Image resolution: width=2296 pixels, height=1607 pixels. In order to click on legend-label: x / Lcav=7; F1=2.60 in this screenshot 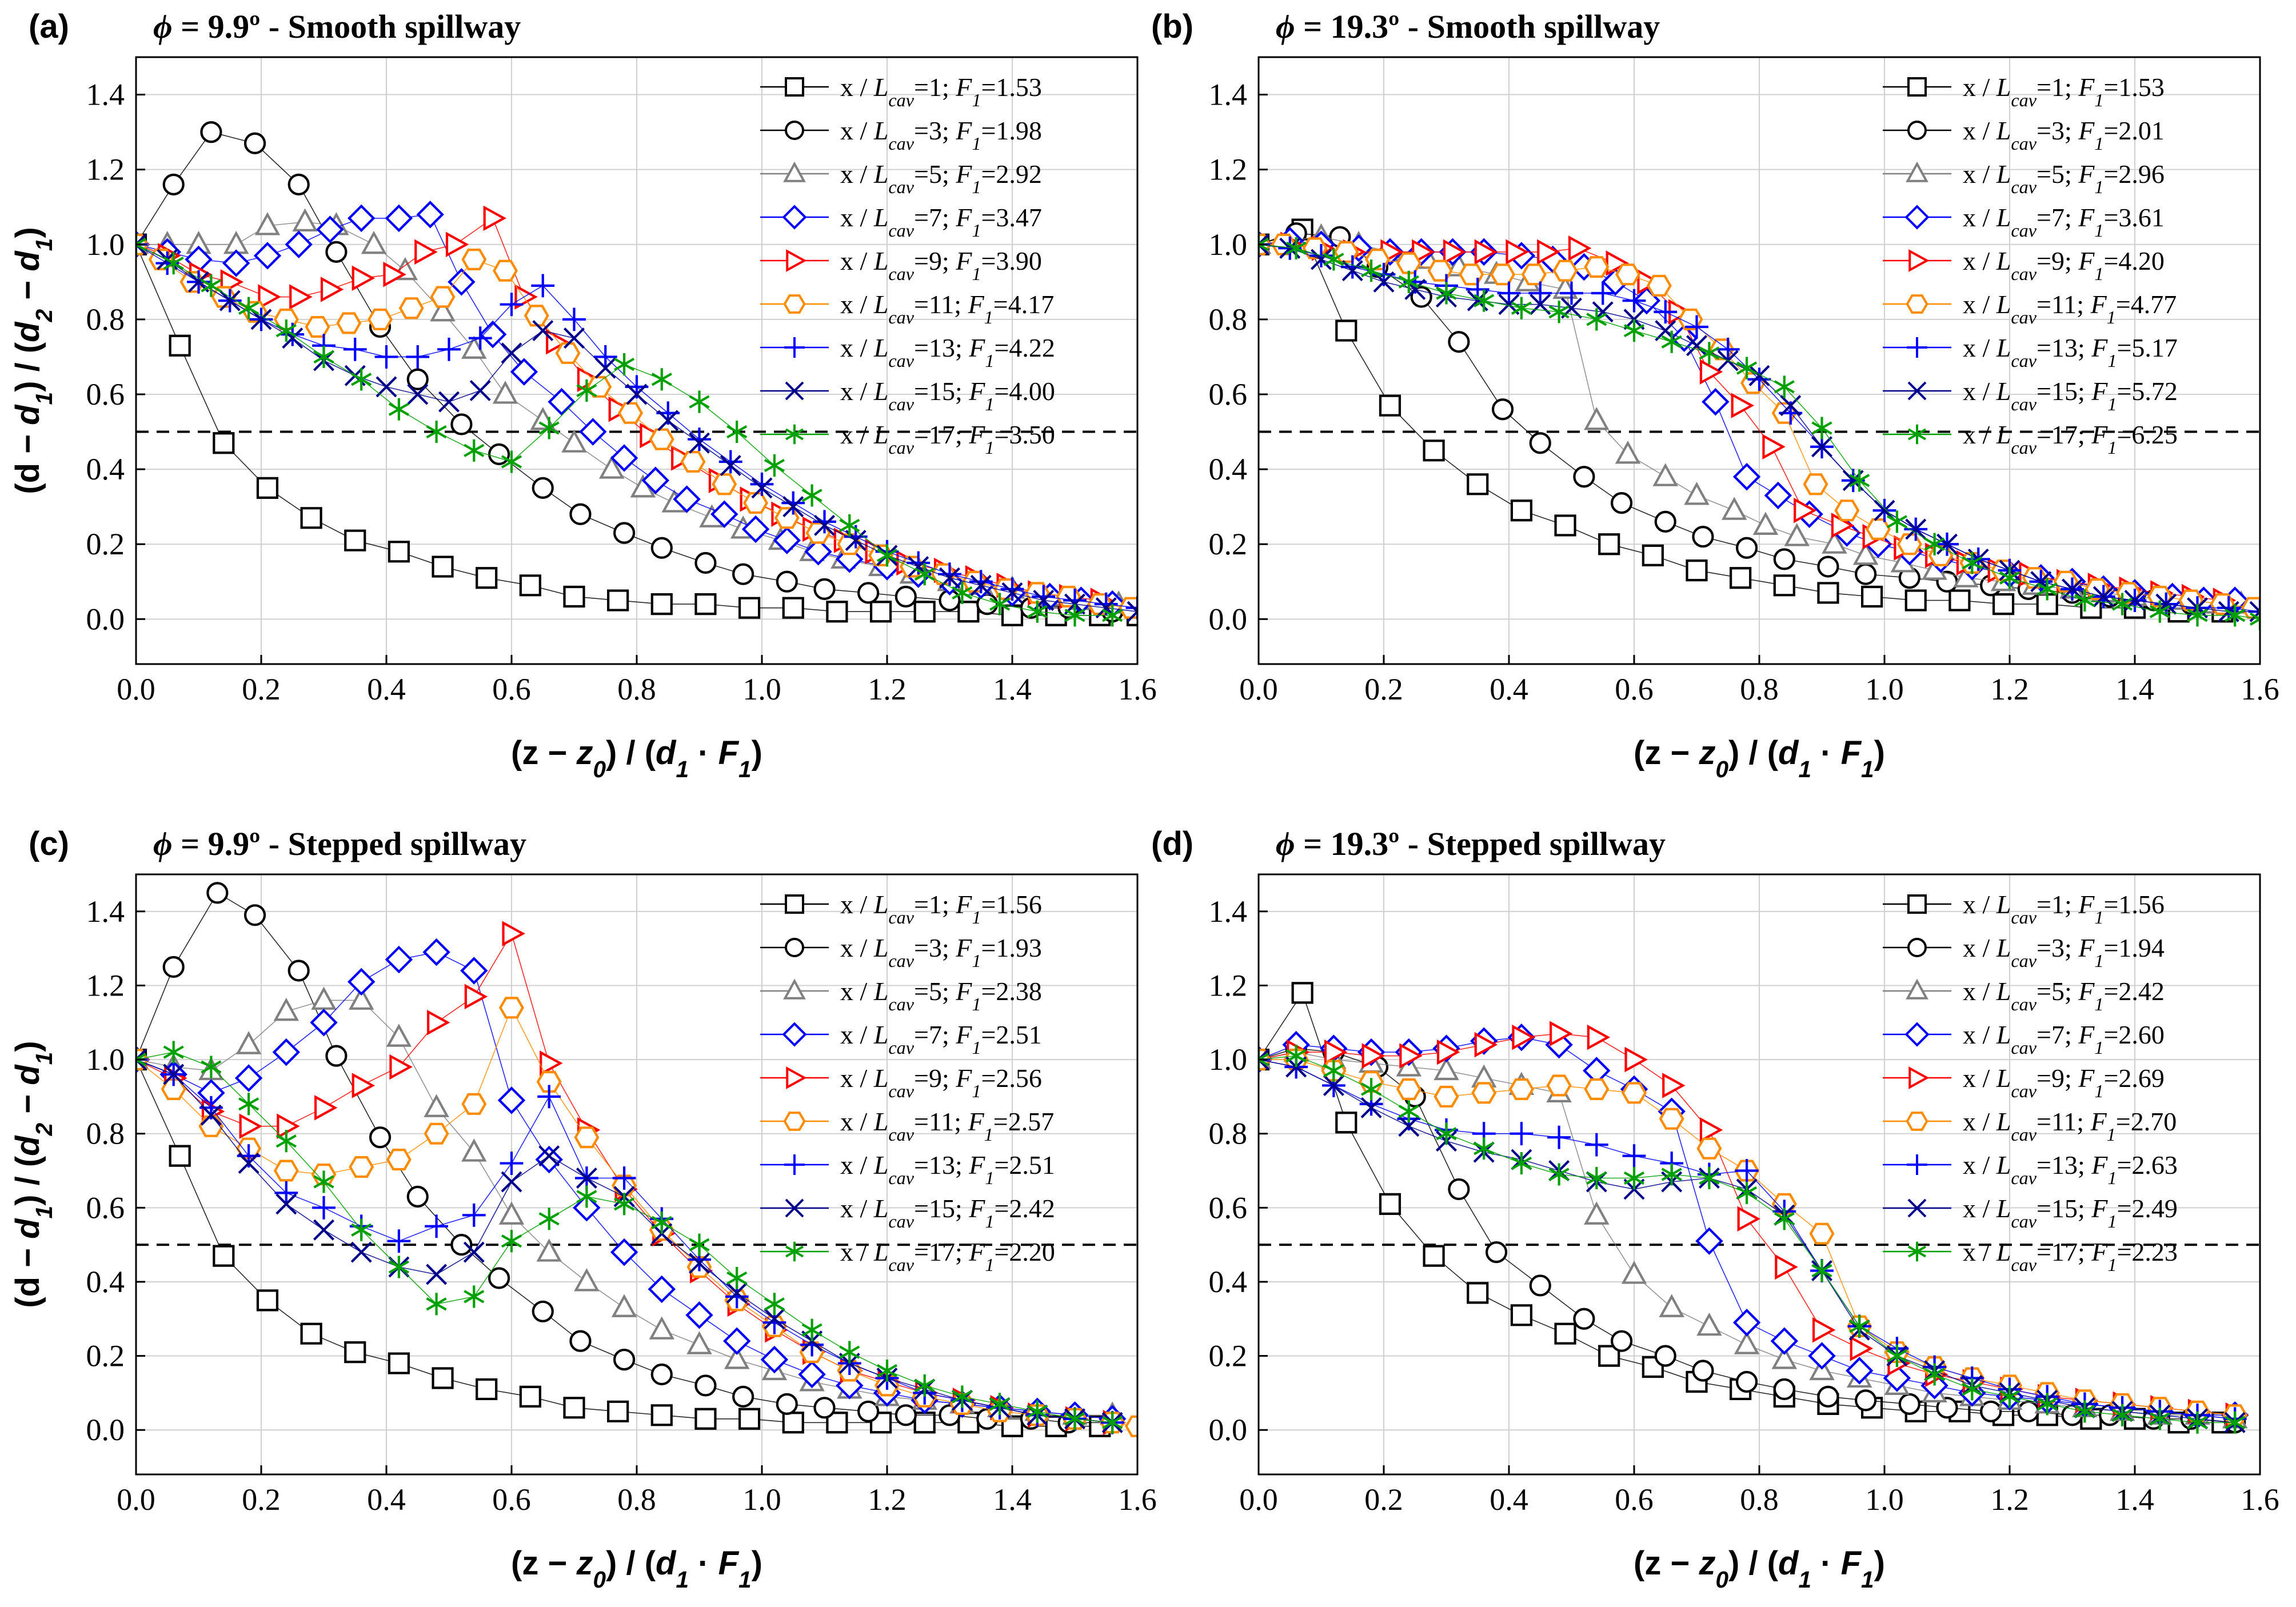, I will do `click(2064, 1039)`.